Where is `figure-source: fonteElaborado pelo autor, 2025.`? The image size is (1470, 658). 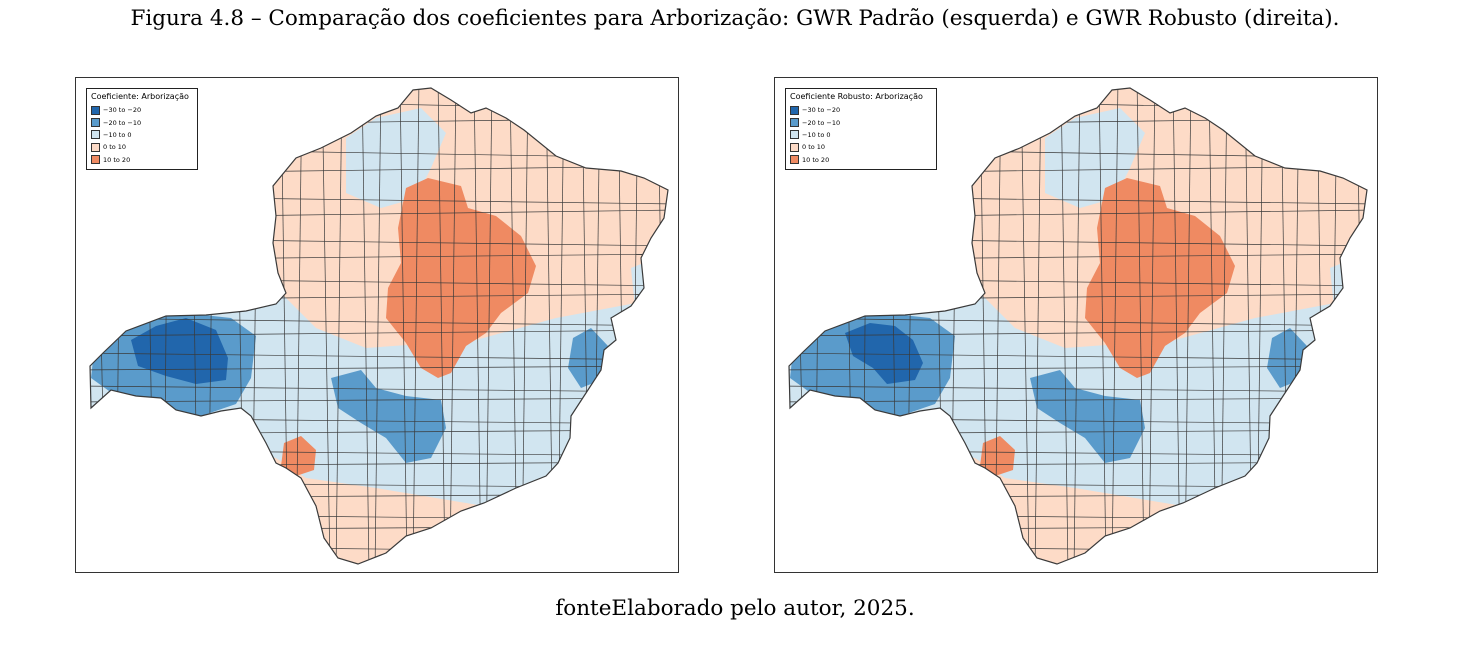 figure-source: fonteElaborado pelo autor, 2025. is located at coordinates (735, 608).